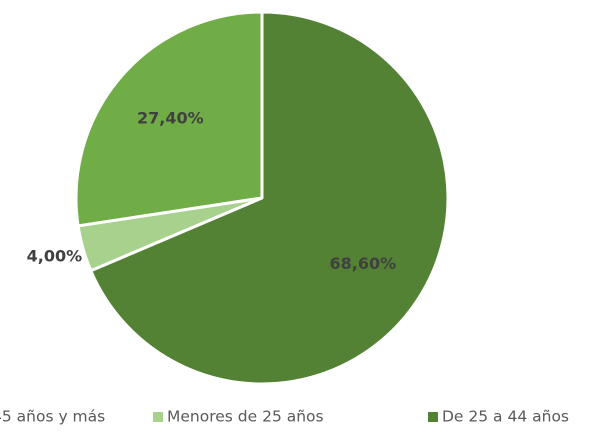 This screenshot has width=599, height=433. I want to click on data-label: 27,40%, so click(170, 118).